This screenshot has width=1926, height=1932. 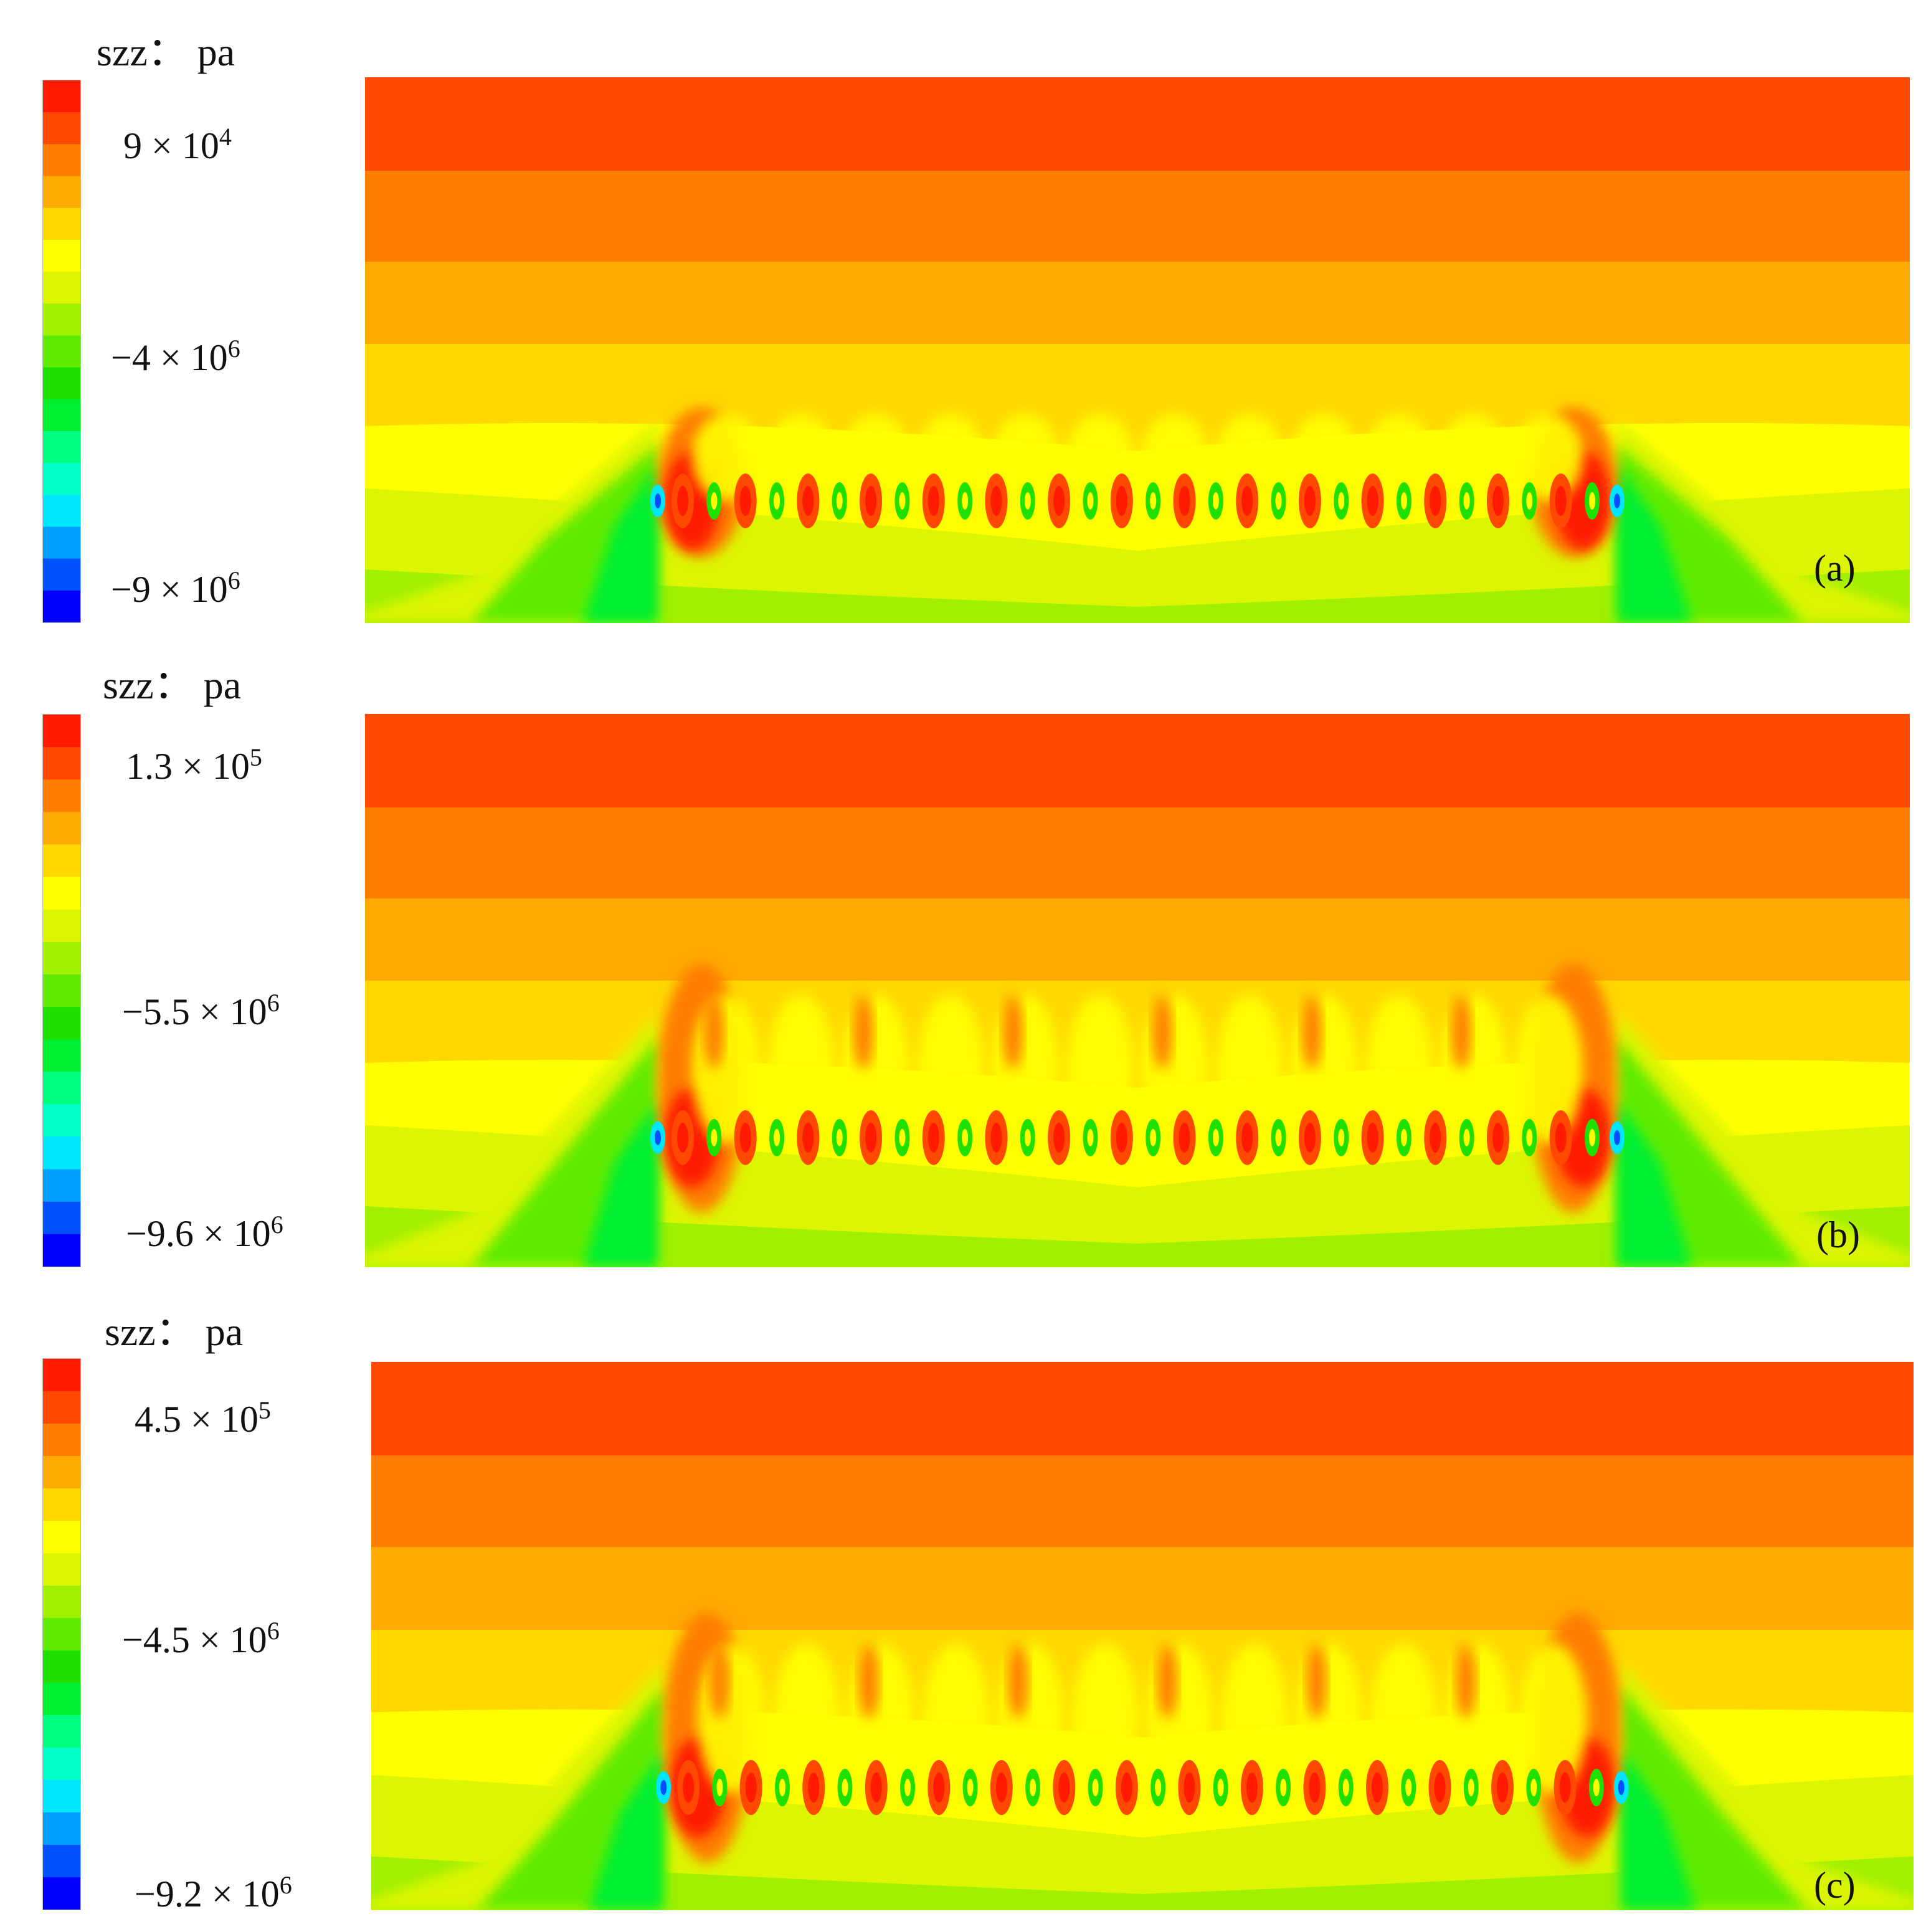 I want to click on colorbar-tick-max: 4.5 × 10⁵, so click(x=203, y=1418).